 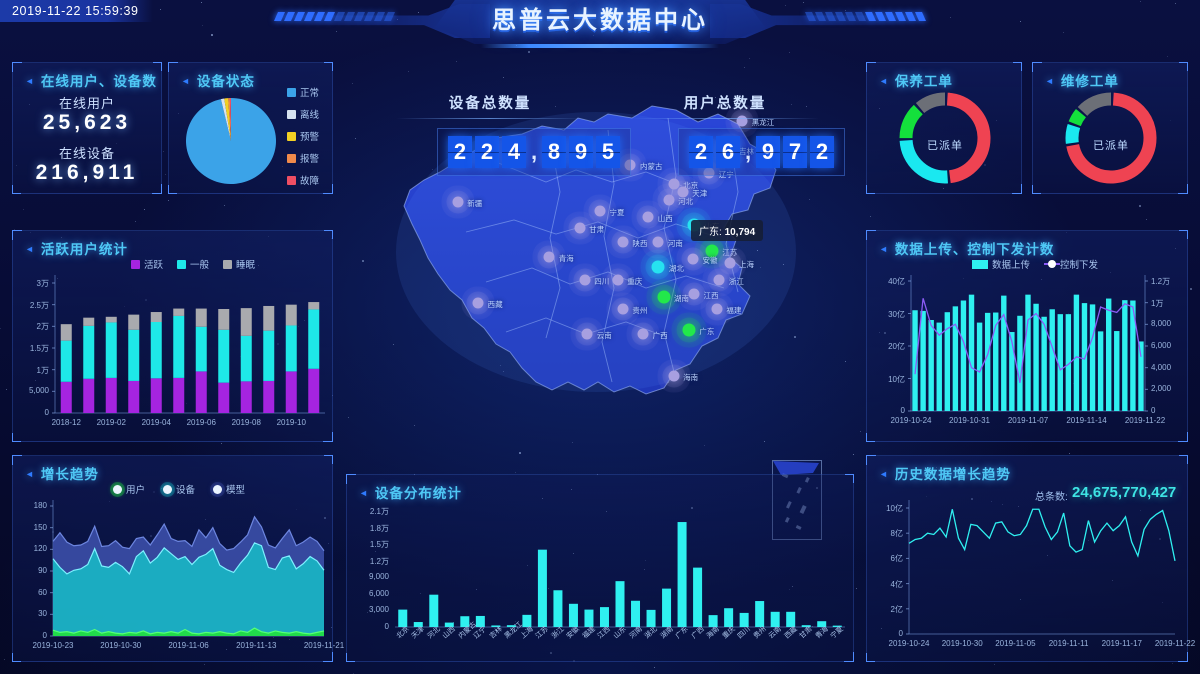 I want to click on axis-label: 1.8万, so click(x=379, y=528).